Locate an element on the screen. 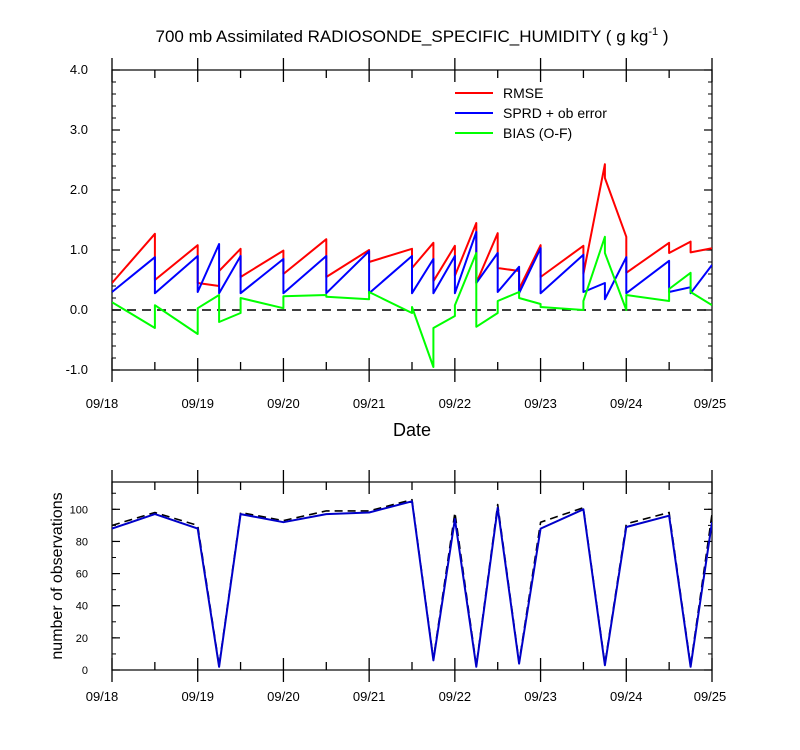  y-tick-label: 1.0 is located at coordinates (79, 249).